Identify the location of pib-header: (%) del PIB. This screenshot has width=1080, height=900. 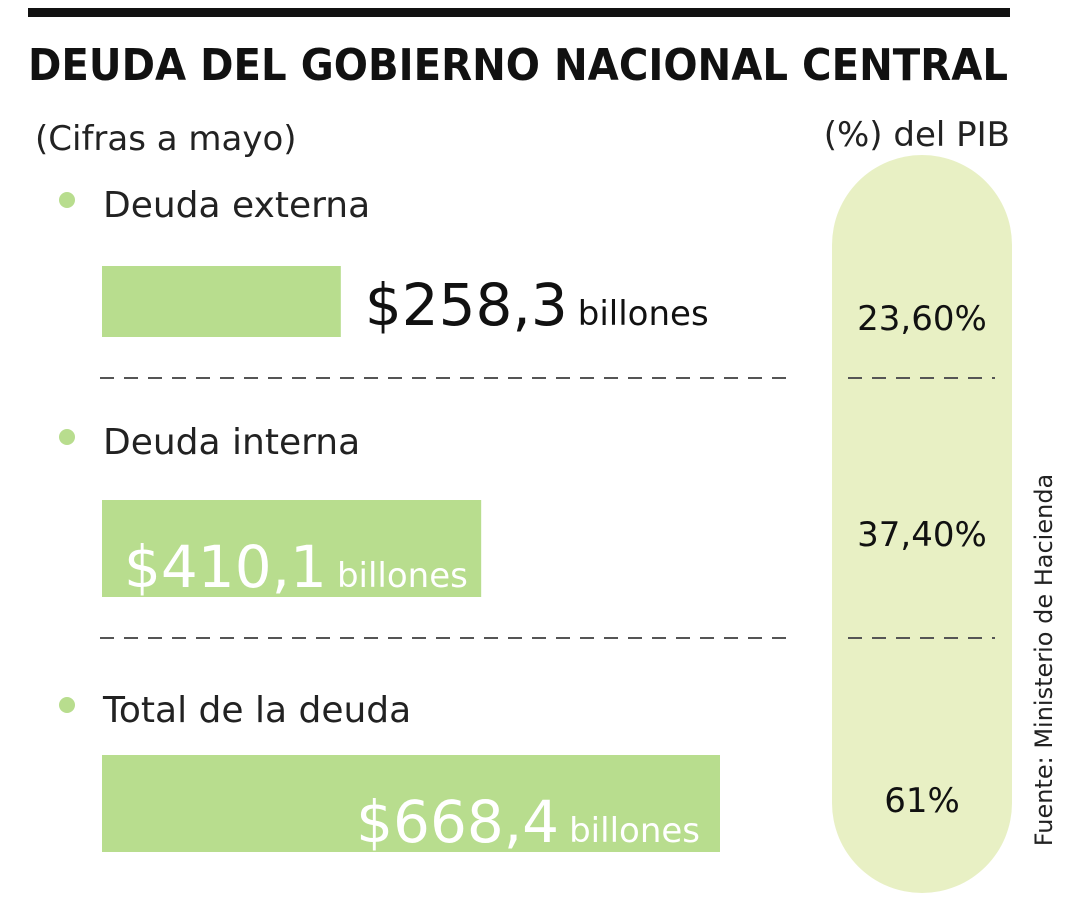
(917, 135).